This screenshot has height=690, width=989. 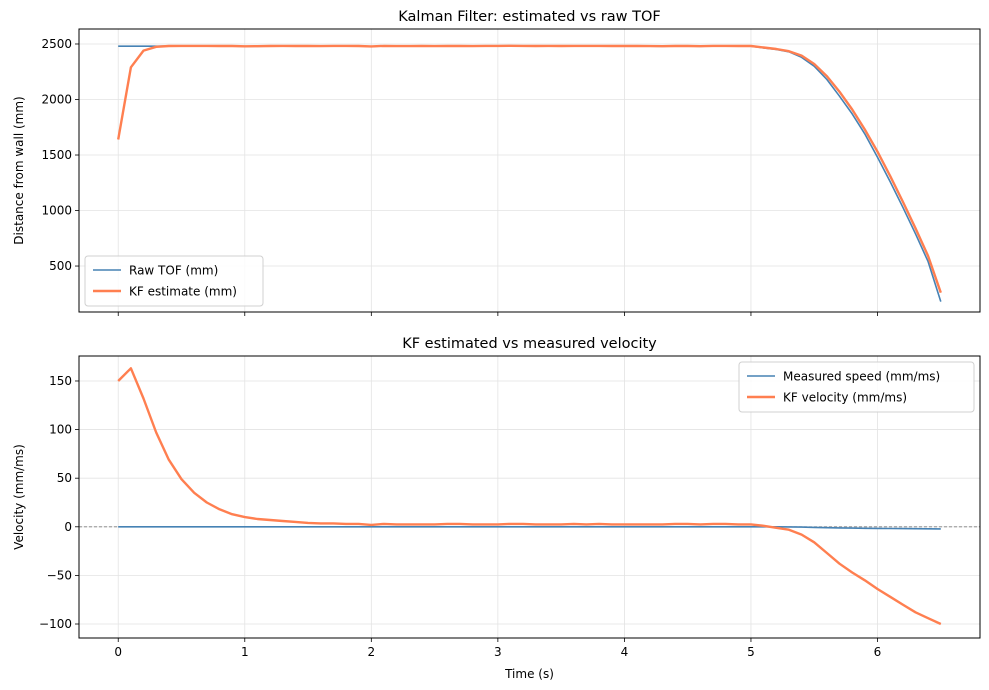 What do you see at coordinates (498, 652) in the screenshot?
I see `x-tick-label: 3` at bounding box center [498, 652].